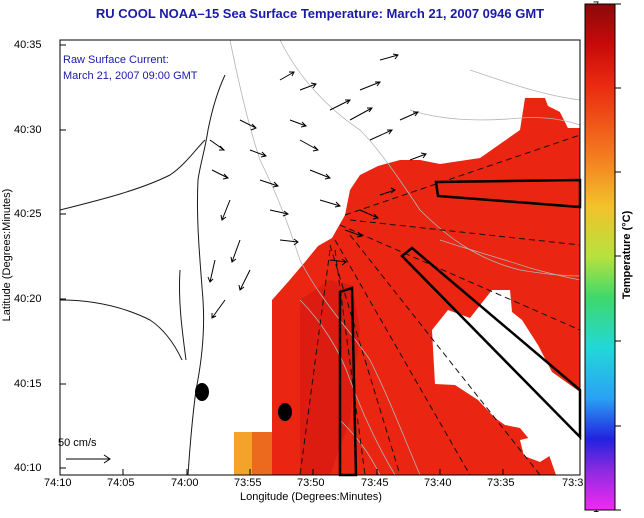  What do you see at coordinates (58, 483) in the screenshot?
I see `x-tick-label: 74:10` at bounding box center [58, 483].